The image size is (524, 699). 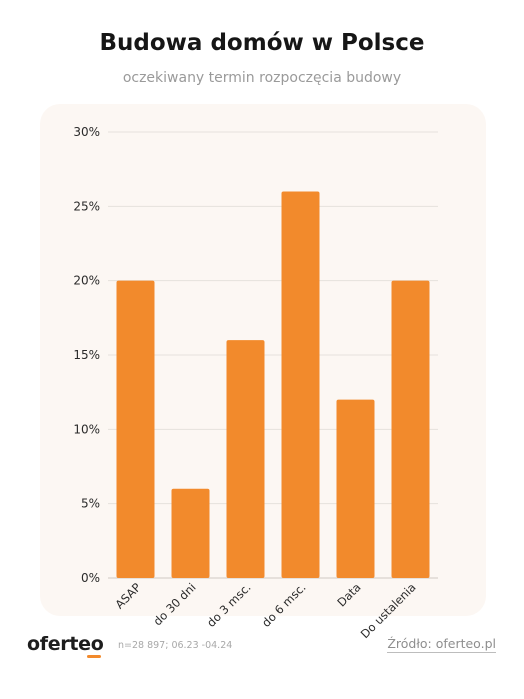 I want to click on y-tick-label: 20%, so click(x=86, y=281).